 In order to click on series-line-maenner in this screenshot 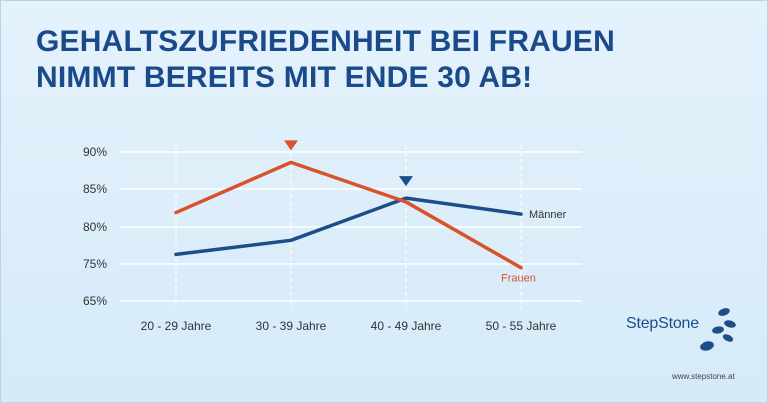, I will do `click(348, 226)`.